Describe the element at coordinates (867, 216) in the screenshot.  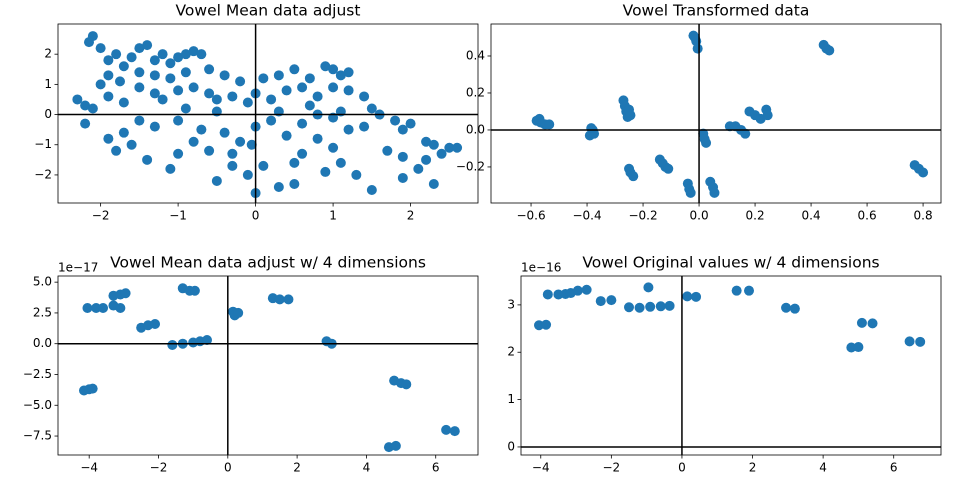
I see `x-tick-label: 0.6` at that location.